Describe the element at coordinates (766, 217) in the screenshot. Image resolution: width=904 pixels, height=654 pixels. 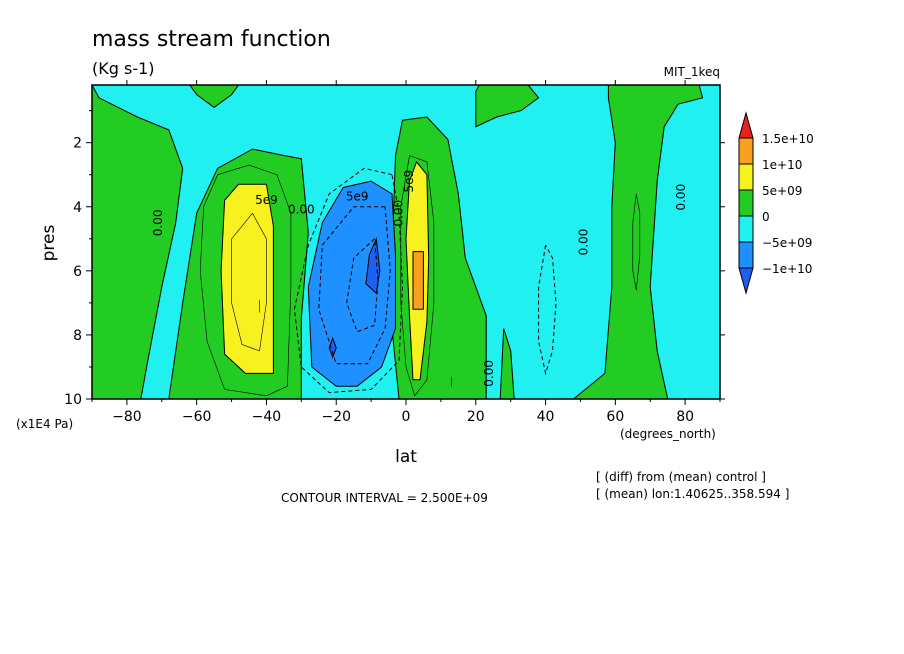
I see `colorbar-label: 0` at that location.